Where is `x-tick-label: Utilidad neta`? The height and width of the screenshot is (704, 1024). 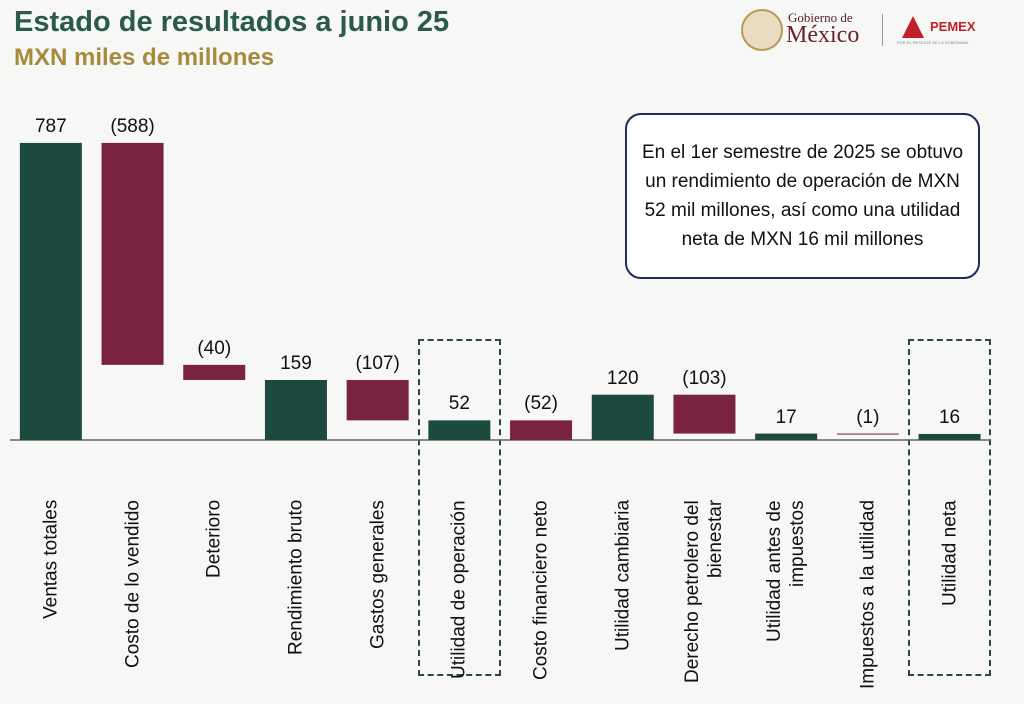
x-tick-label: Utilidad neta is located at coordinates (950, 553).